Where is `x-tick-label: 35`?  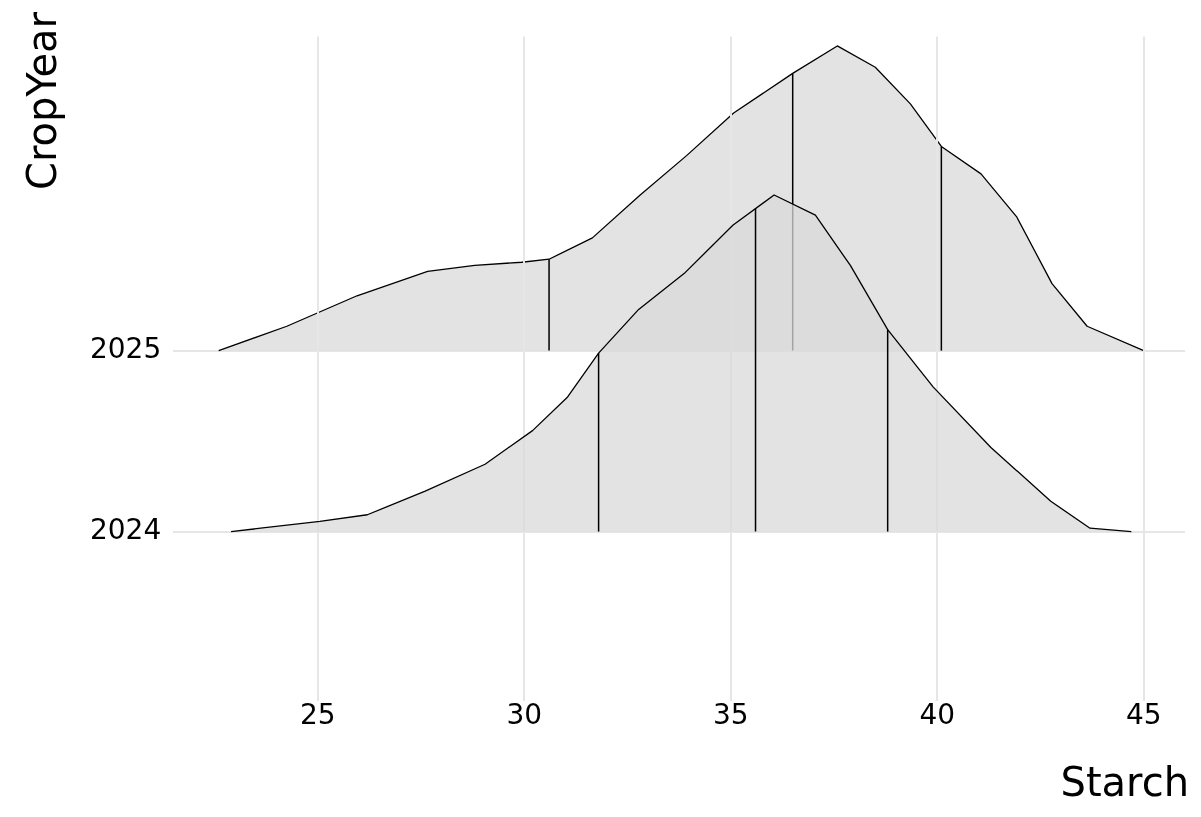 x-tick-label: 35 is located at coordinates (730, 715).